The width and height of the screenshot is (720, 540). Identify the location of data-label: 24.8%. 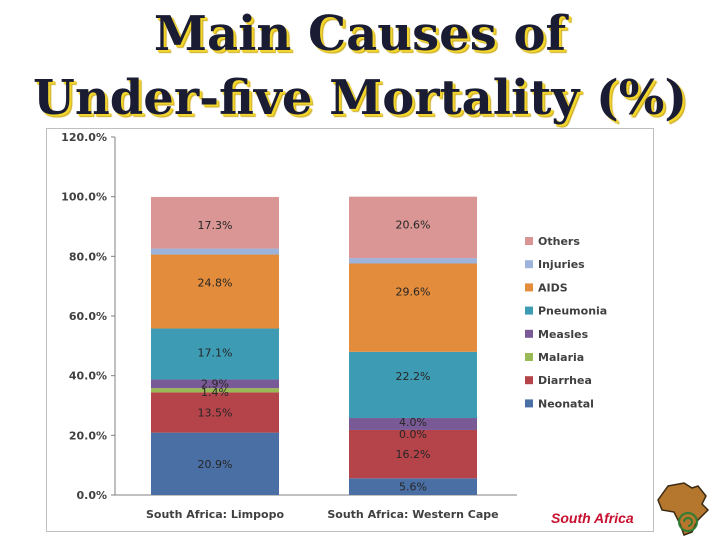
(215, 283).